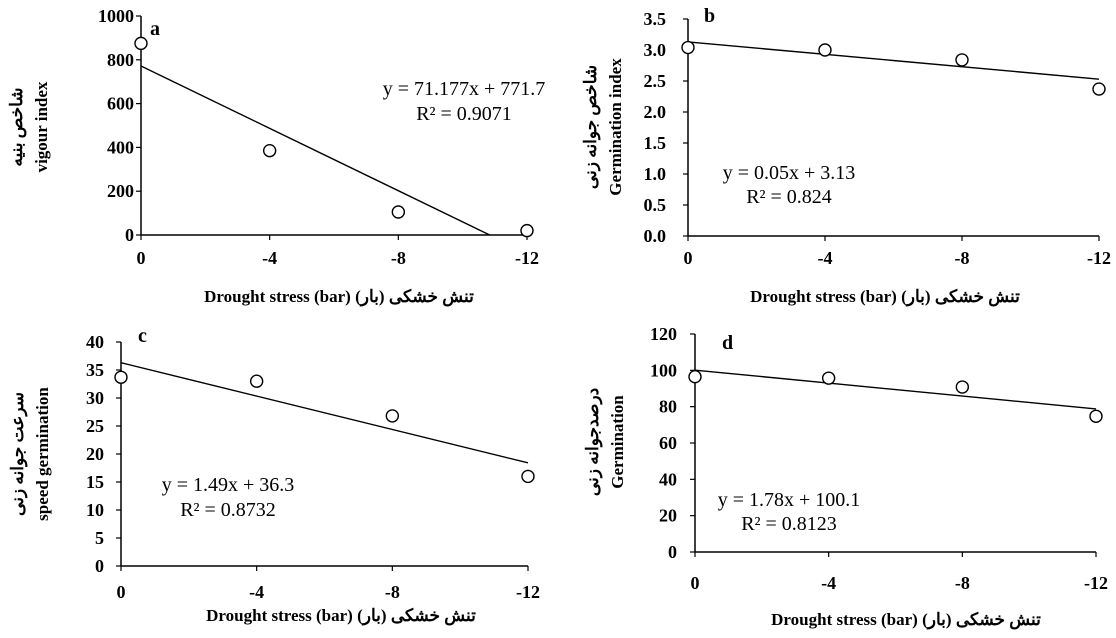 The image size is (1116, 638). What do you see at coordinates (668, 443) in the screenshot?
I see `y-tick-label: 60` at bounding box center [668, 443].